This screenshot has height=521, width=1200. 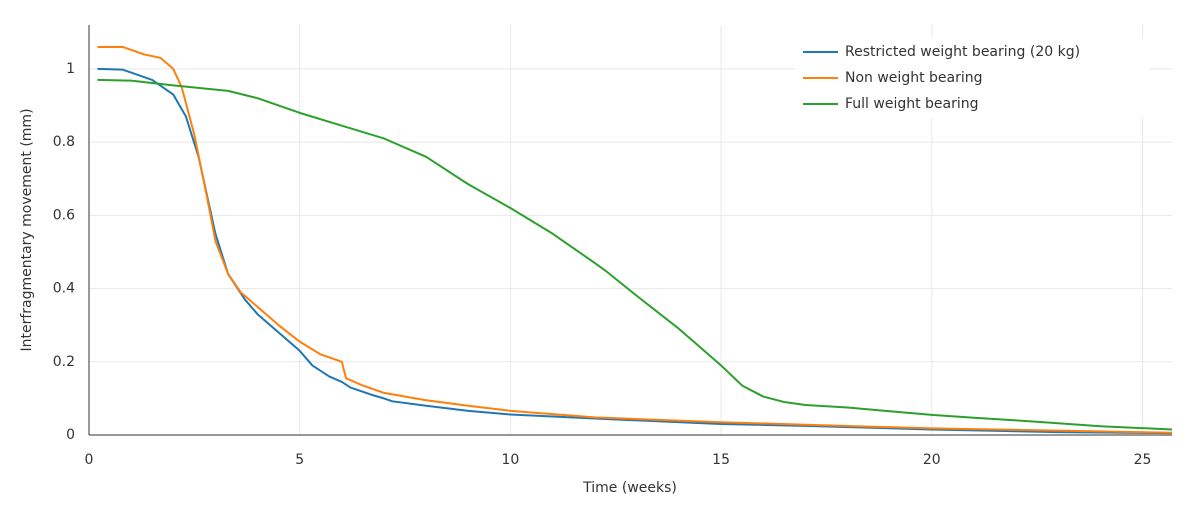 I want to click on y-tick-label: 0.6, so click(x=64, y=215).